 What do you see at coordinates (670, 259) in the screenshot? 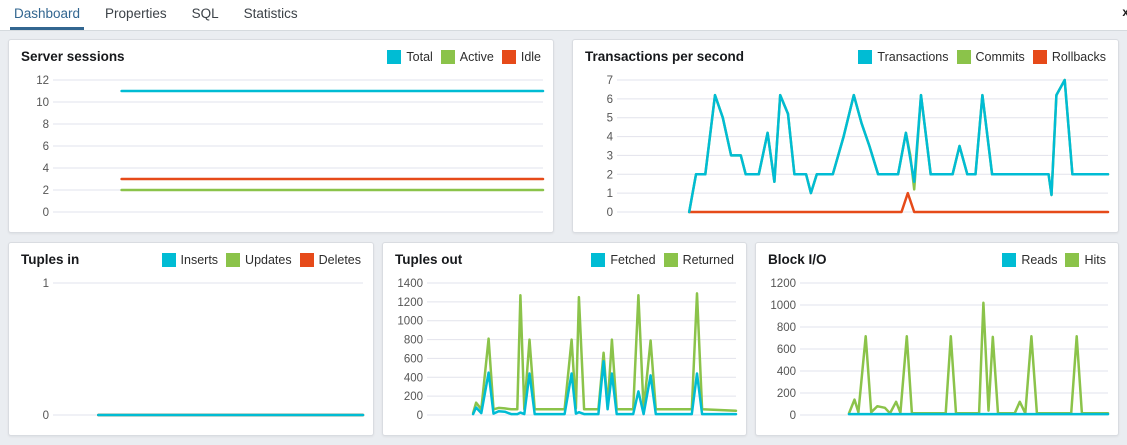
I see `legend-swatch-returned` at bounding box center [670, 259].